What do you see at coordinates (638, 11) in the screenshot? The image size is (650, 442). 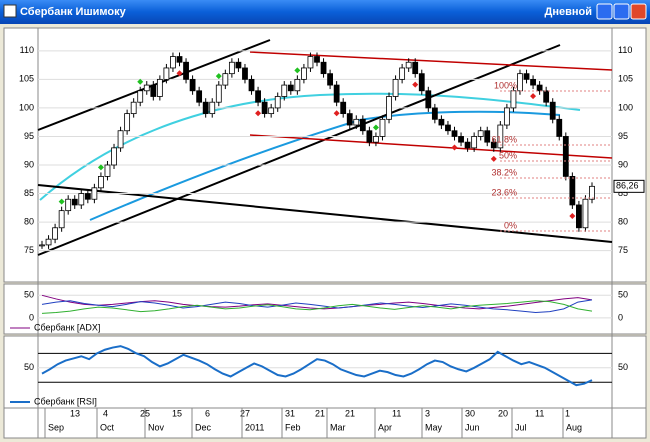 I see `close-button` at bounding box center [638, 11].